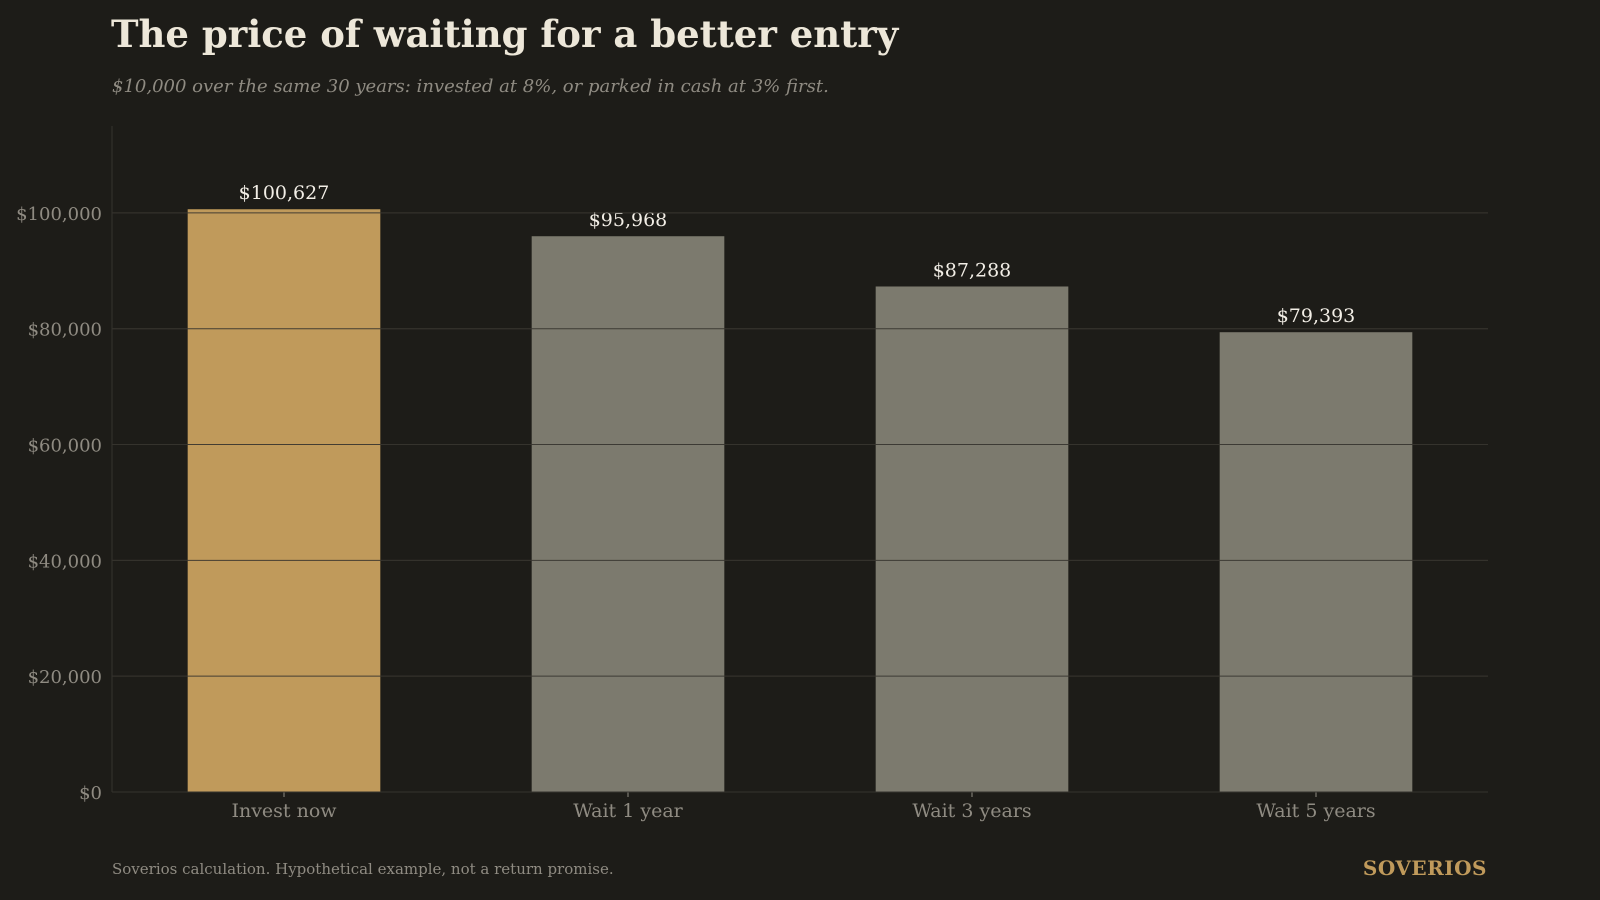 The height and width of the screenshot is (900, 1600). What do you see at coordinates (1424, 868) in the screenshot?
I see `brand-logo: SOVERIOS` at bounding box center [1424, 868].